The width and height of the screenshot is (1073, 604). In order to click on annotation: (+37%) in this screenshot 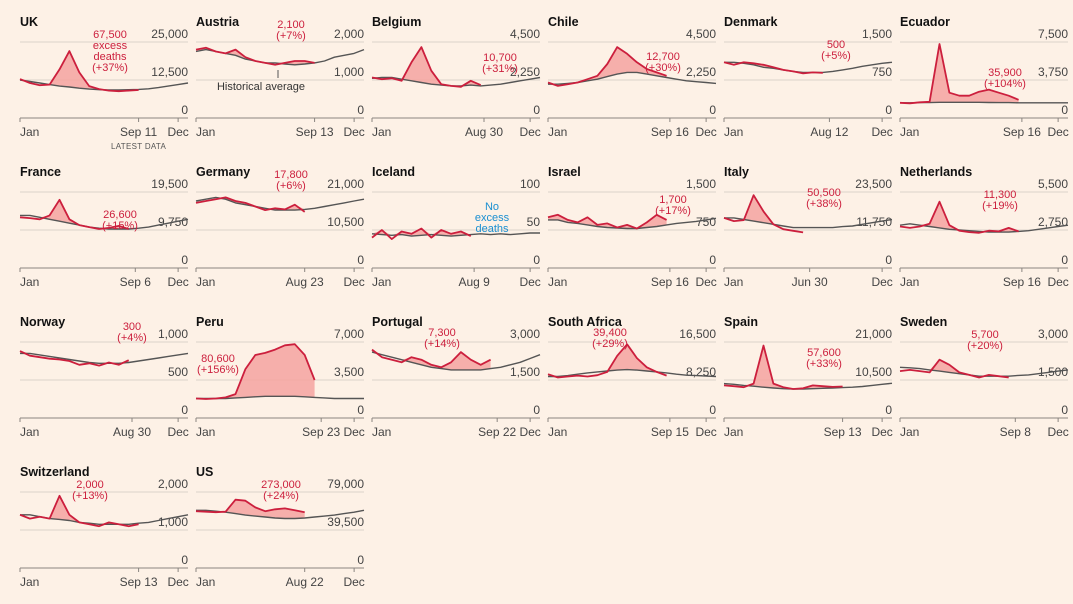, I will do `click(110, 68)`.